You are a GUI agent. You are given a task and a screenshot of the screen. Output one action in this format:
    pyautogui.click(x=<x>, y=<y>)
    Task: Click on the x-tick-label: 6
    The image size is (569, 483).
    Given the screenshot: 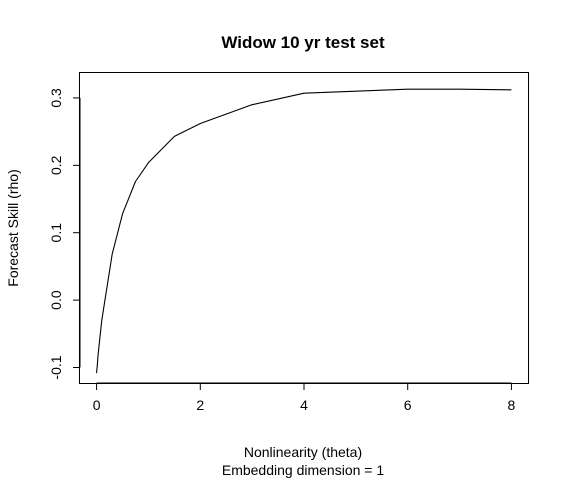 What is the action you would take?
    pyautogui.click(x=408, y=405)
    